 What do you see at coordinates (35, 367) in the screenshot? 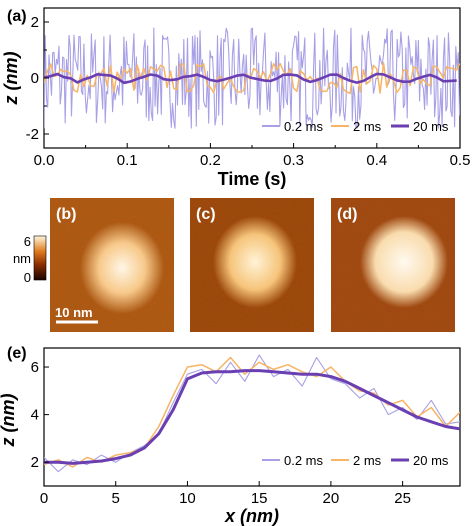
I see `y-tick-label-e: 6` at bounding box center [35, 367].